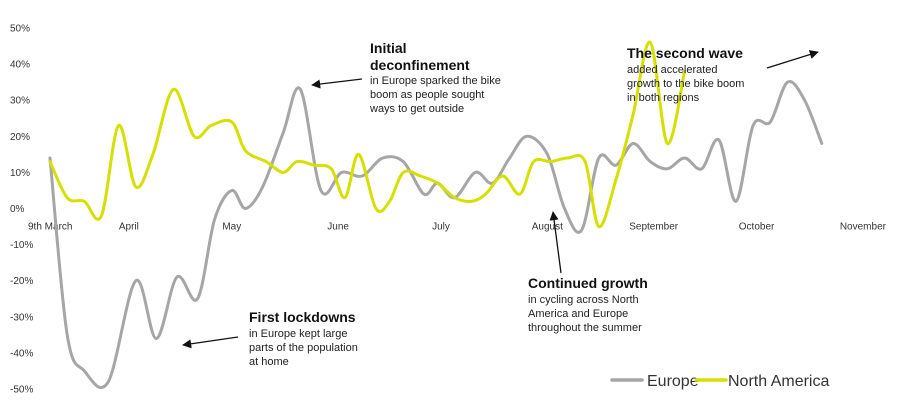 This screenshot has height=416, width=900. Describe the element at coordinates (20, 65) in the screenshot. I see `y-tick-label: 40%` at that location.